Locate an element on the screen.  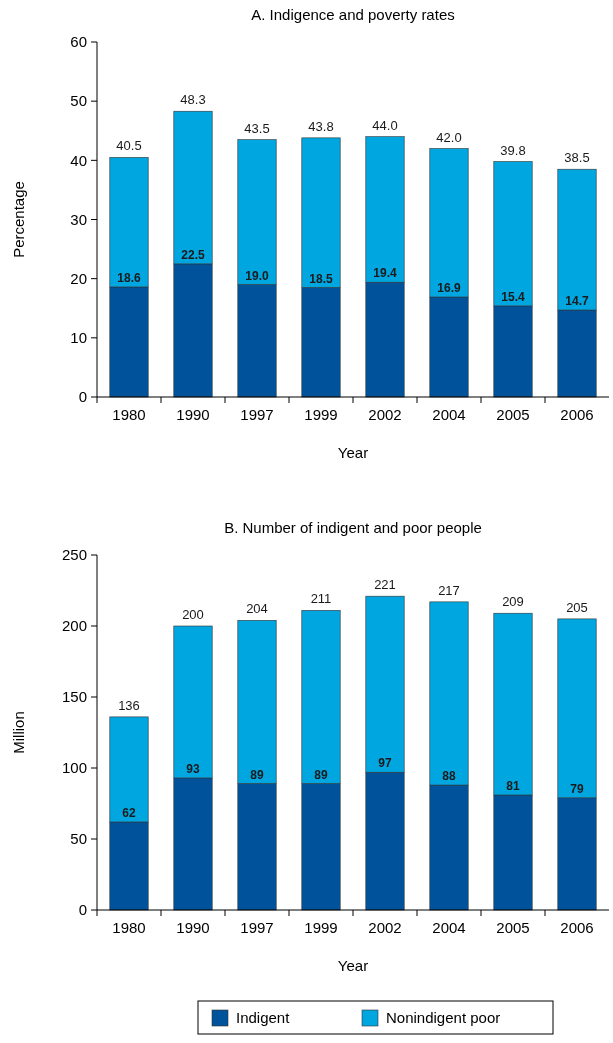
legend-label: Nonindigent poor is located at coordinates (443, 1017).